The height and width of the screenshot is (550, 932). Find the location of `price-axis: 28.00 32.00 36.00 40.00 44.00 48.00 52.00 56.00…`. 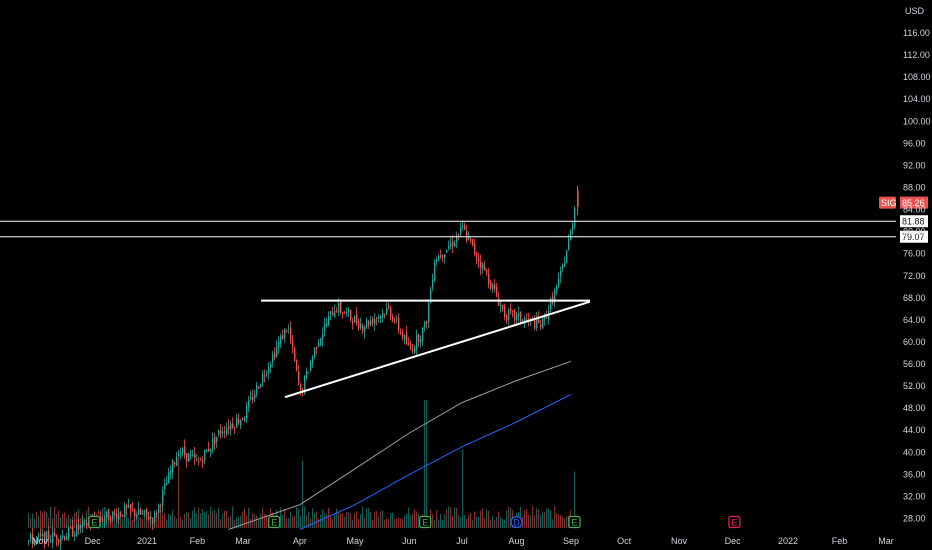

price-axis: 28.00 32.00 36.00 40.00 44.00 48.00 52.00 56.00… is located at coordinates (917, 276).